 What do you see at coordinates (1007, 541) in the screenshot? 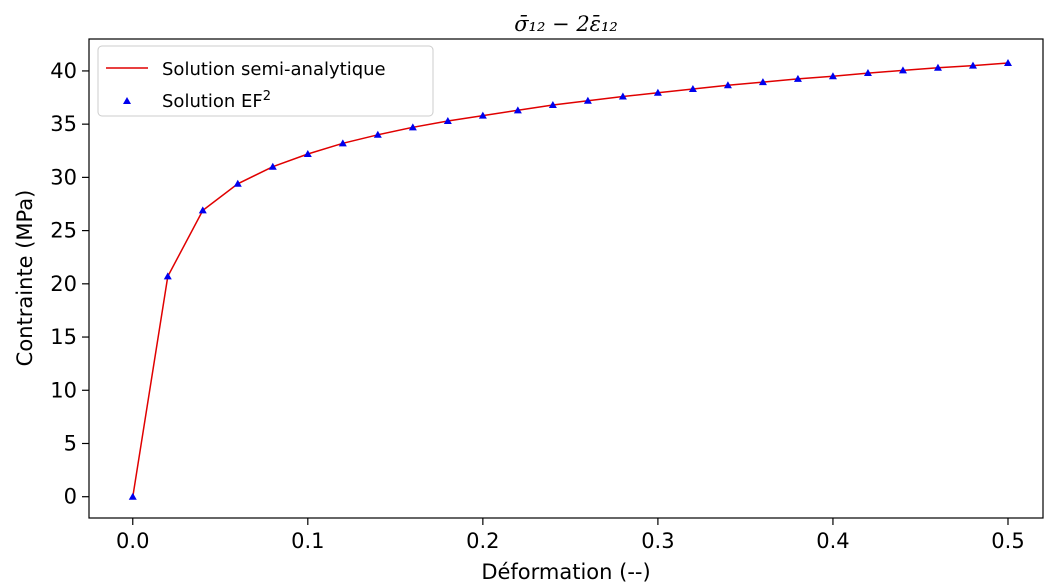
I see `x-tick-label: 0.5` at bounding box center [1007, 541].